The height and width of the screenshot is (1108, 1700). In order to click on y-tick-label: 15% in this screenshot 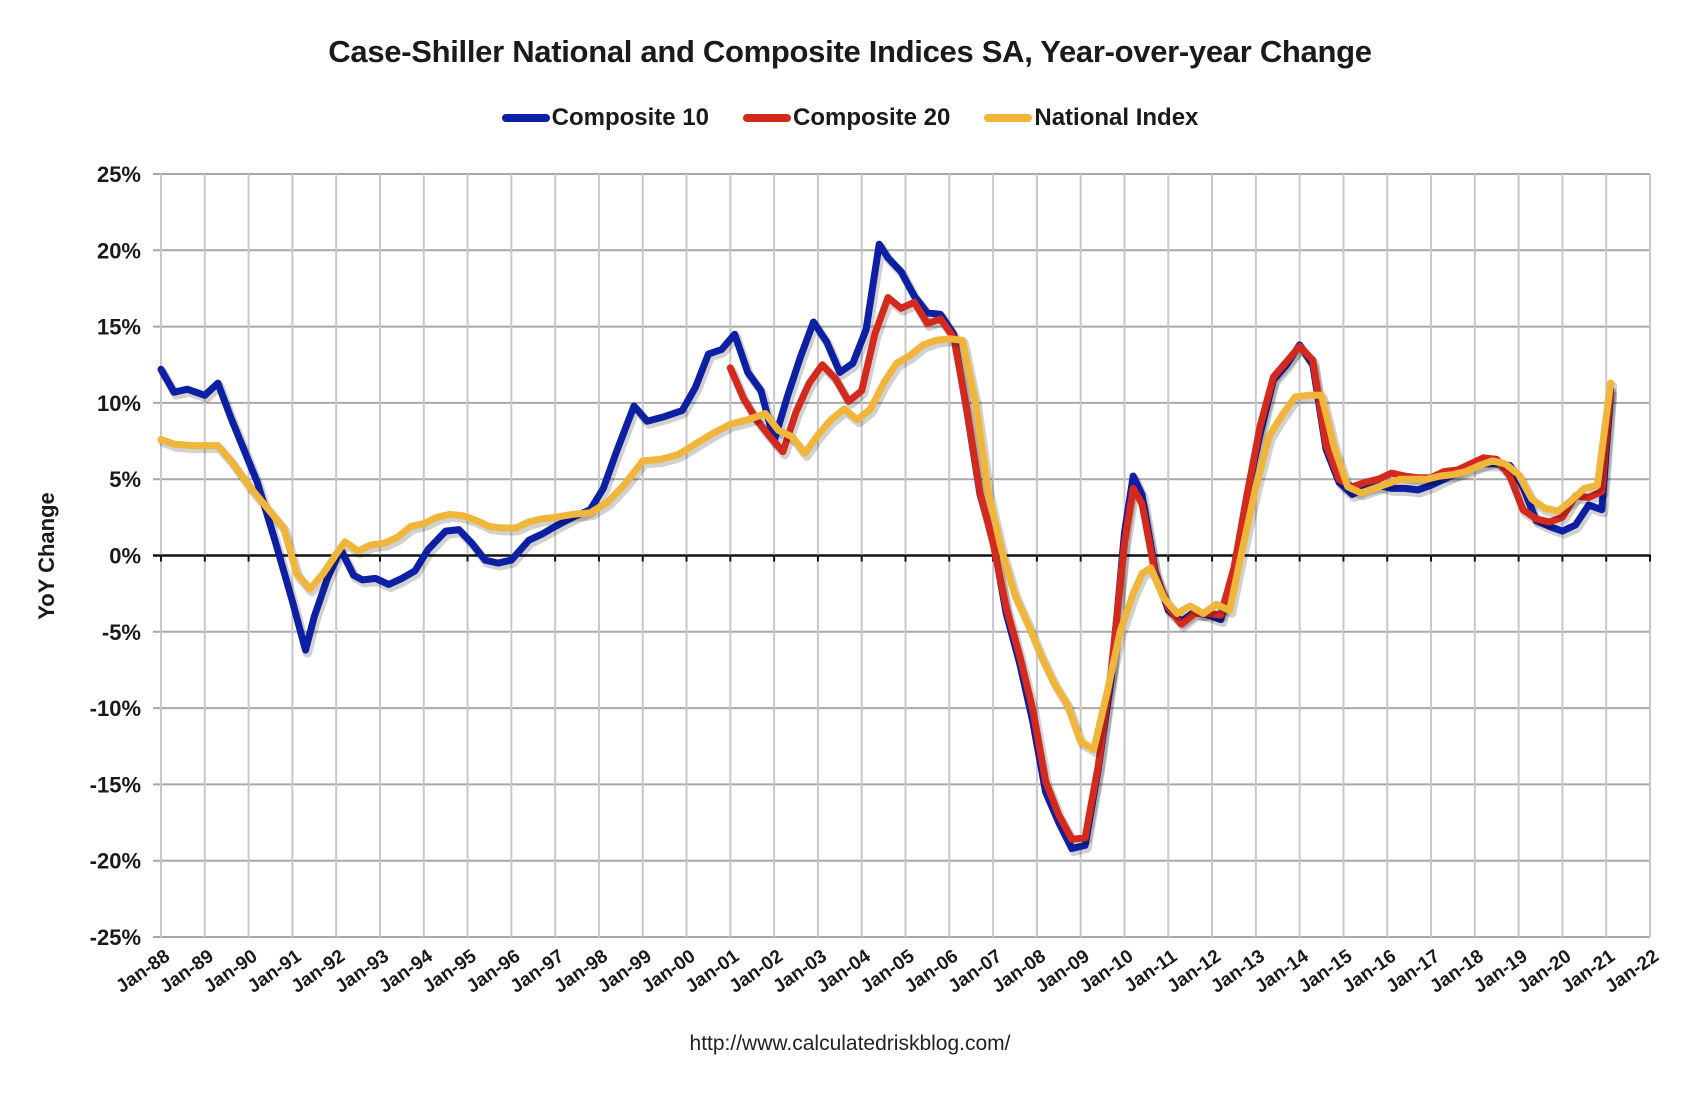, I will do `click(119, 327)`.